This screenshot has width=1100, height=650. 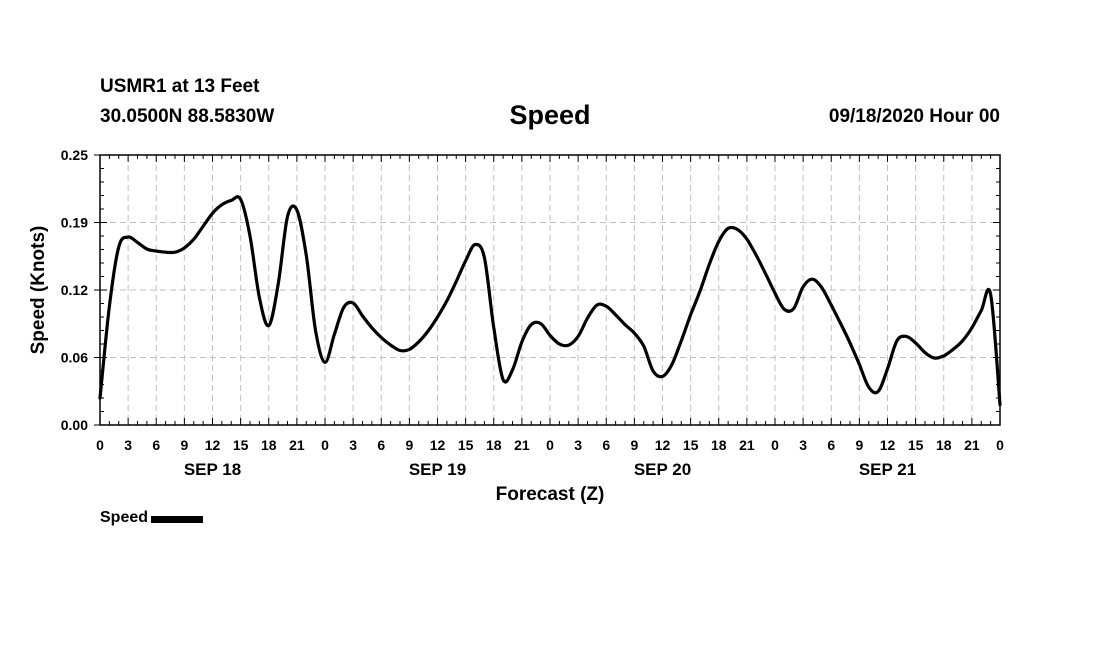 What do you see at coordinates (887, 469) in the screenshot?
I see `day-label: SEP 21` at bounding box center [887, 469].